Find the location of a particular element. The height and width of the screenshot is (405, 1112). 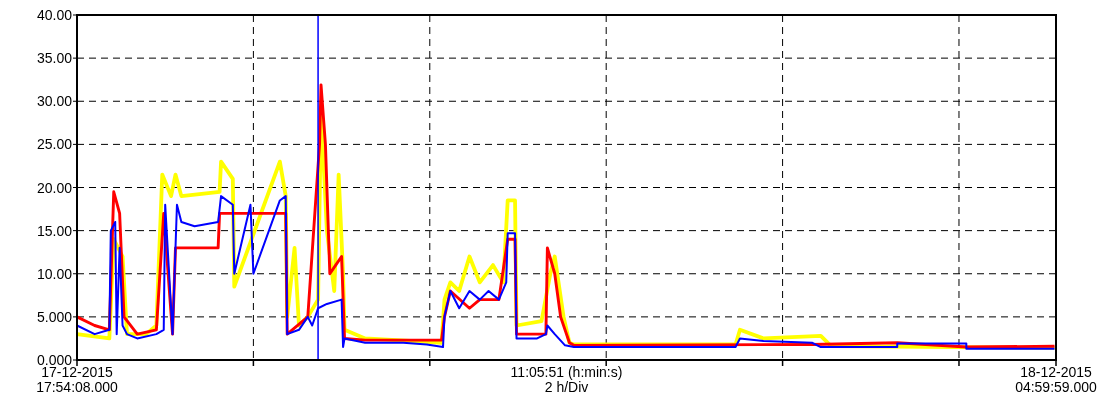

y-tick-label: 10.00 is located at coordinates (54, 273).